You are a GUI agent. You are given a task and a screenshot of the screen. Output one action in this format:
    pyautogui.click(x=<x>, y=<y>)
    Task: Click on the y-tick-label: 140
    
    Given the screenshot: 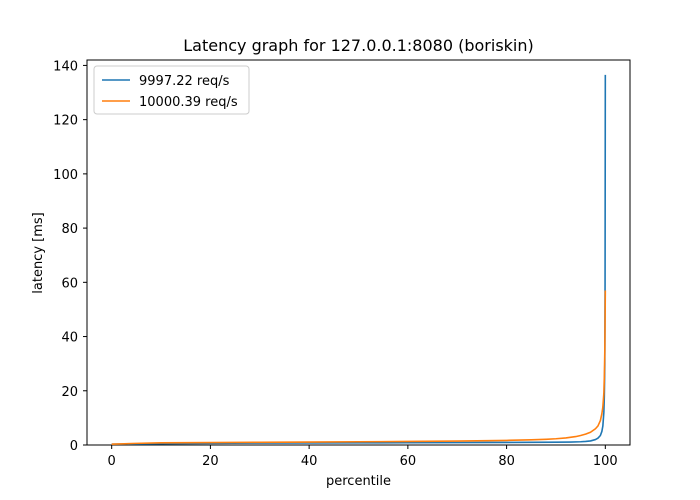 What is the action you would take?
    pyautogui.click(x=65, y=66)
    